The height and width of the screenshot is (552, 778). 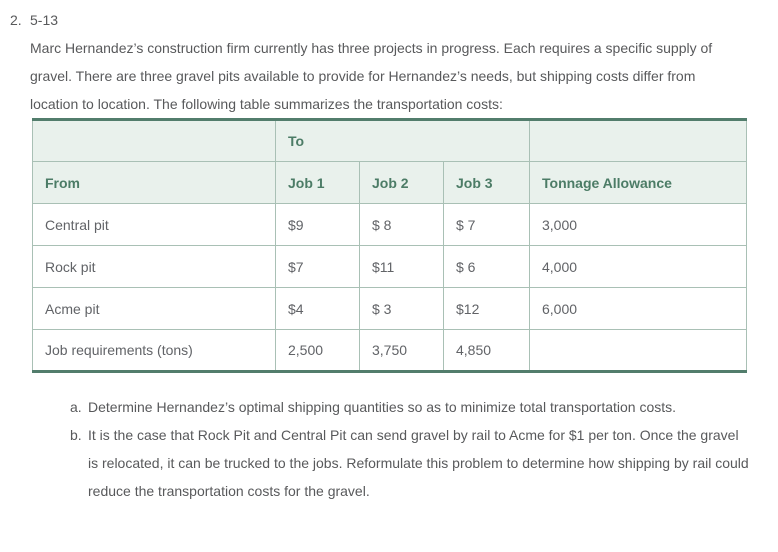 I want to click on table-row-rock-pit: Rock pit $7 $11 $ 6 4,000, so click(x=389, y=266).